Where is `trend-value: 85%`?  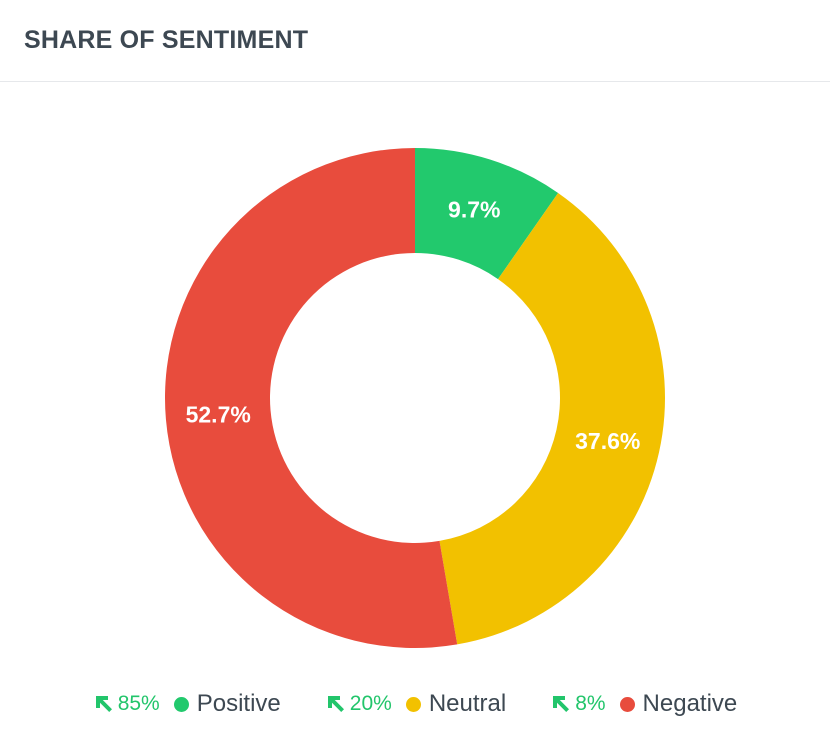 trend-value: 85% is located at coordinates (138, 703).